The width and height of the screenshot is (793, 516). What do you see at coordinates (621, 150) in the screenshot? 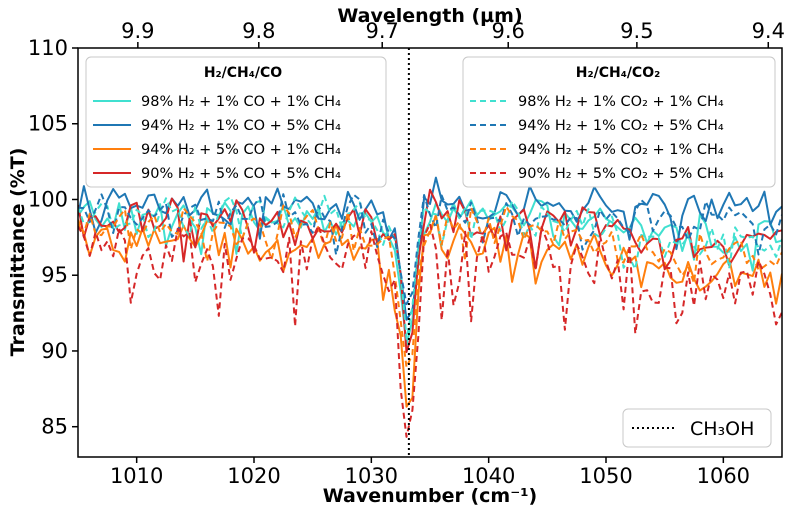
I see `legend-label: 94% H₂ + 5% CO₂ + 1% CH₄` at bounding box center [621, 150].